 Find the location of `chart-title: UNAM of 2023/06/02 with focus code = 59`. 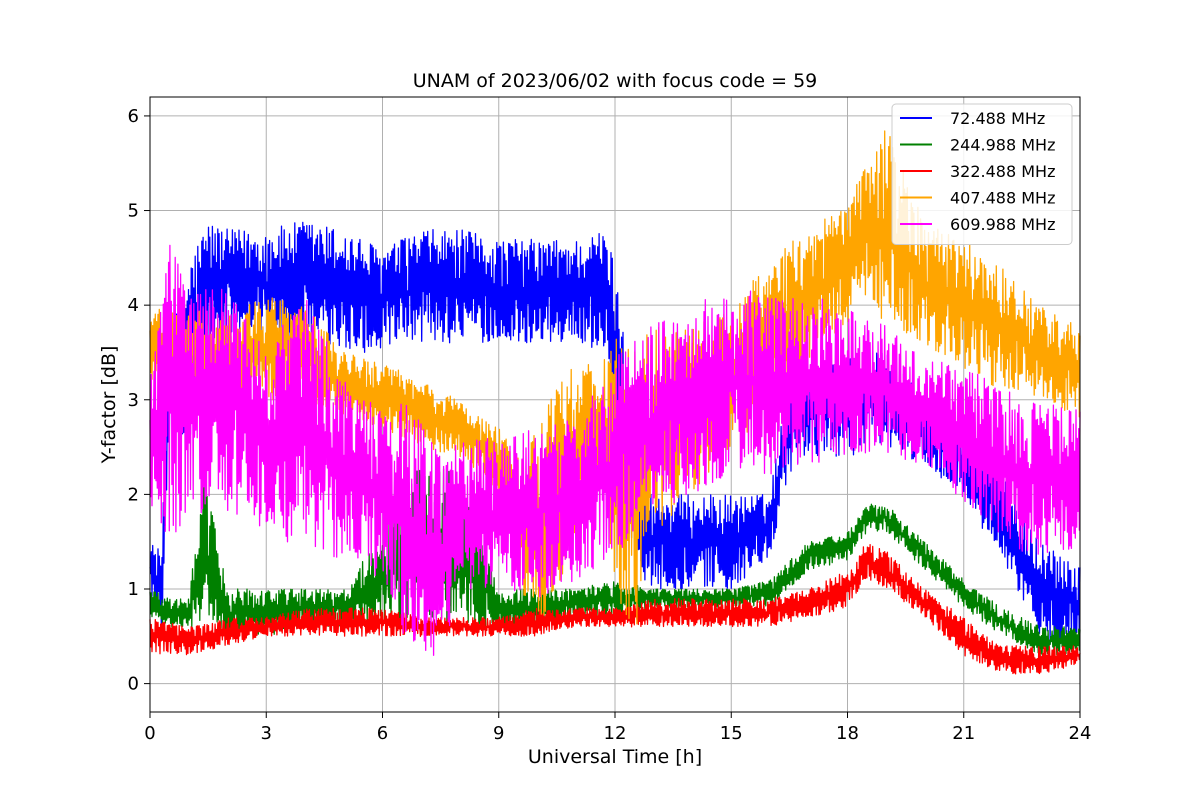

chart-title: UNAM of 2023/06/02 with focus code = 59 is located at coordinates (615, 81).